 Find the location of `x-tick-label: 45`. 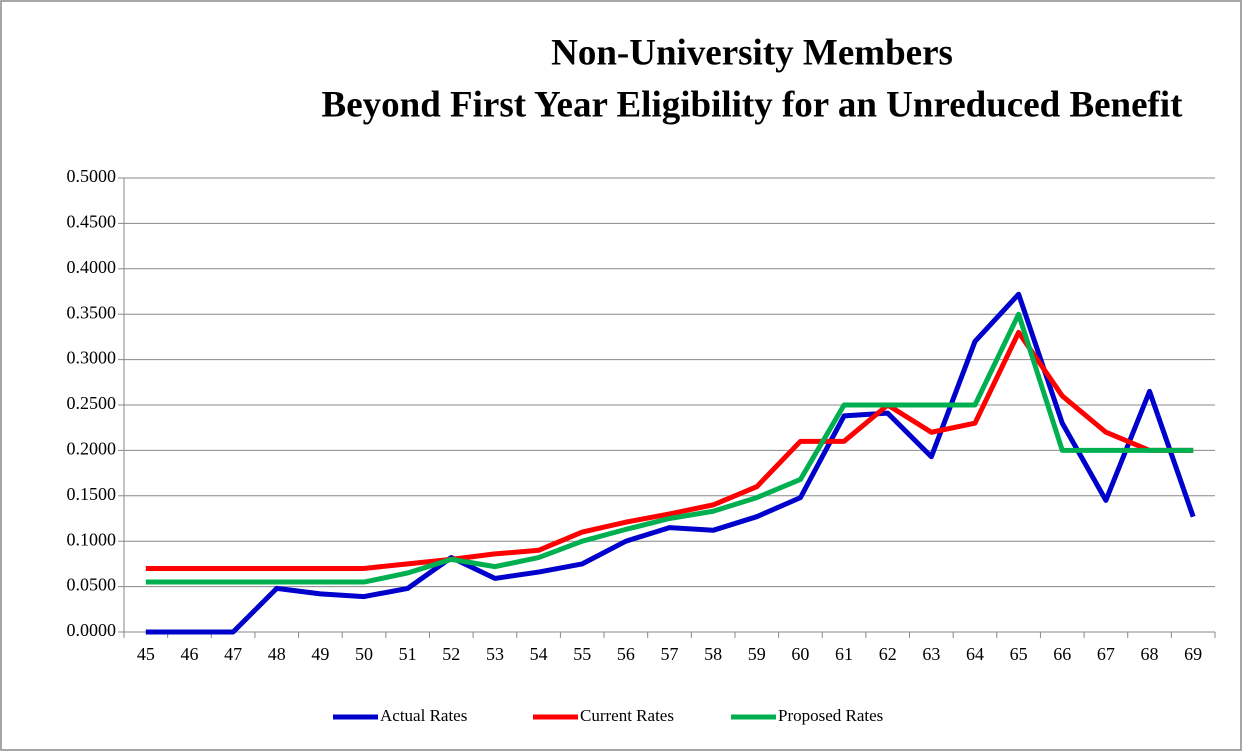

x-tick-label: 45 is located at coordinates (146, 654).